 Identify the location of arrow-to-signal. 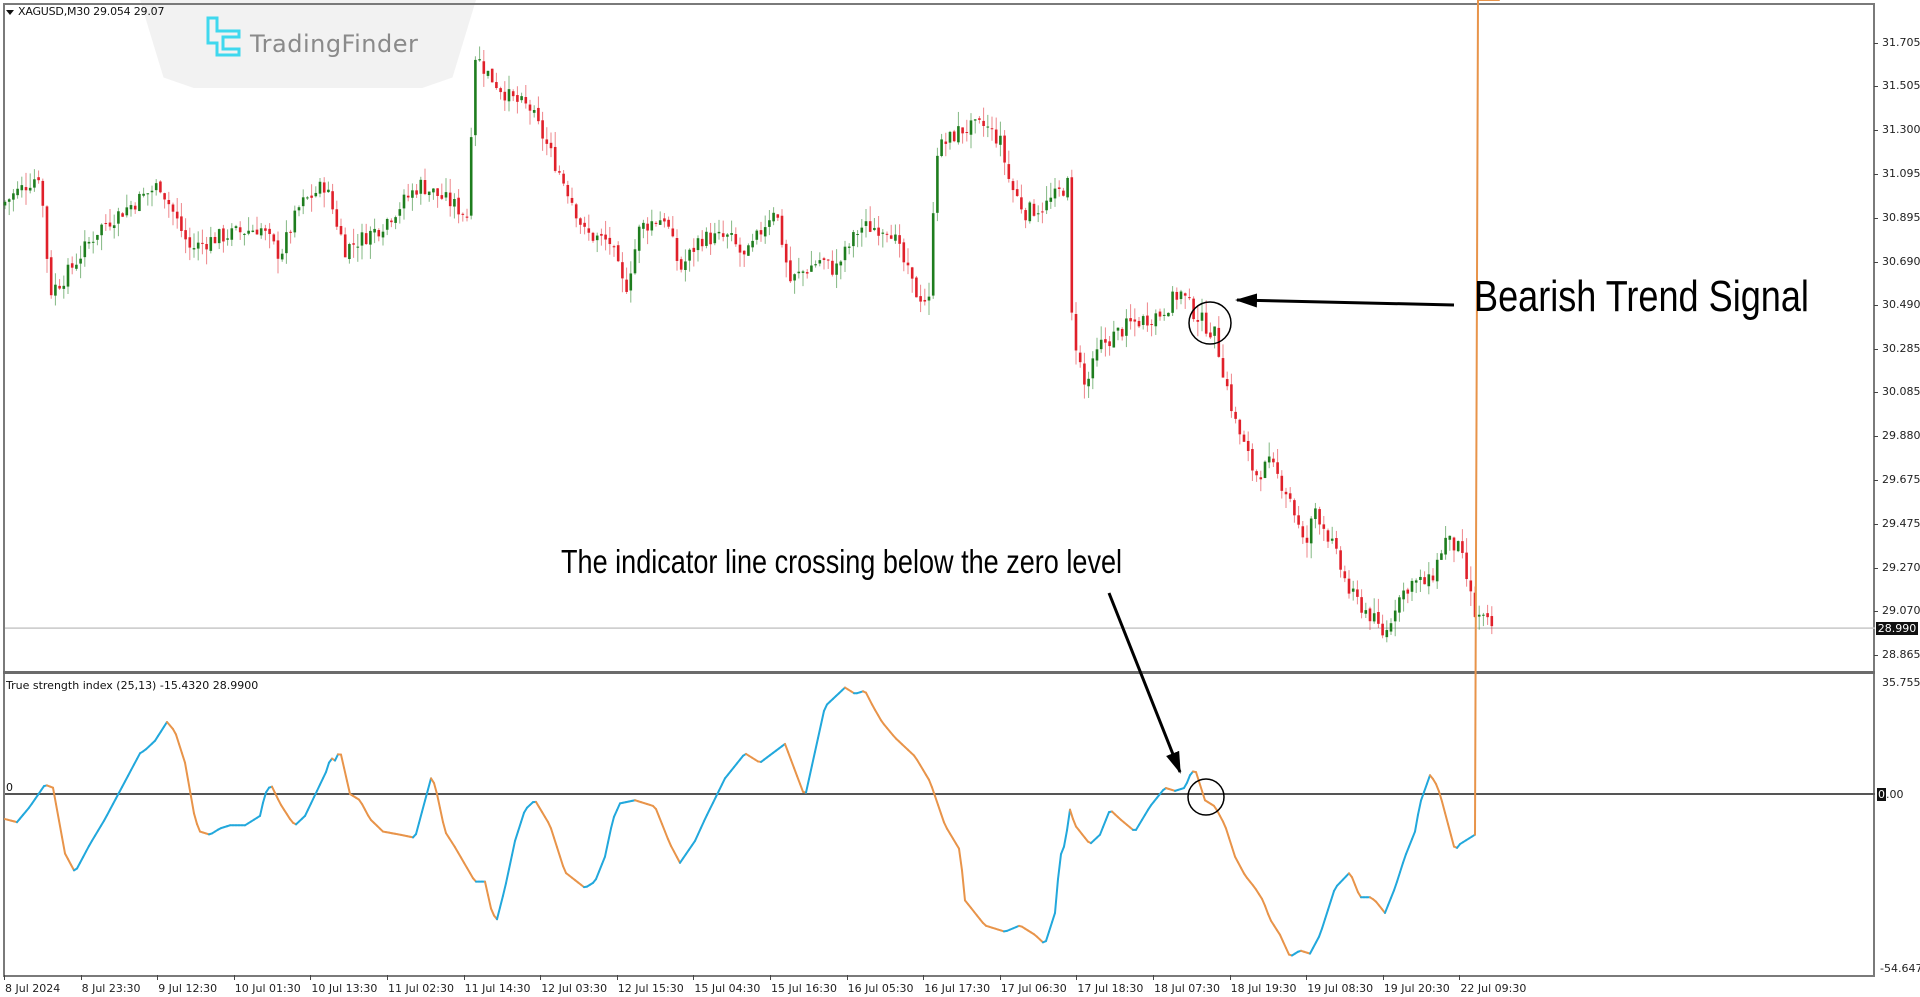
(1345, 300).